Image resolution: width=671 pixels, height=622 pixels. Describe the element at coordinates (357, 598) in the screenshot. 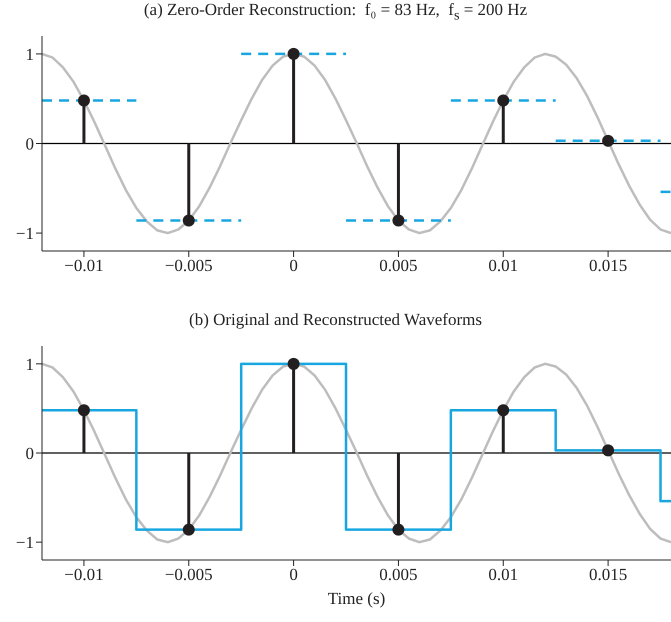

I see `x-axis-title: Time (s)` at that location.